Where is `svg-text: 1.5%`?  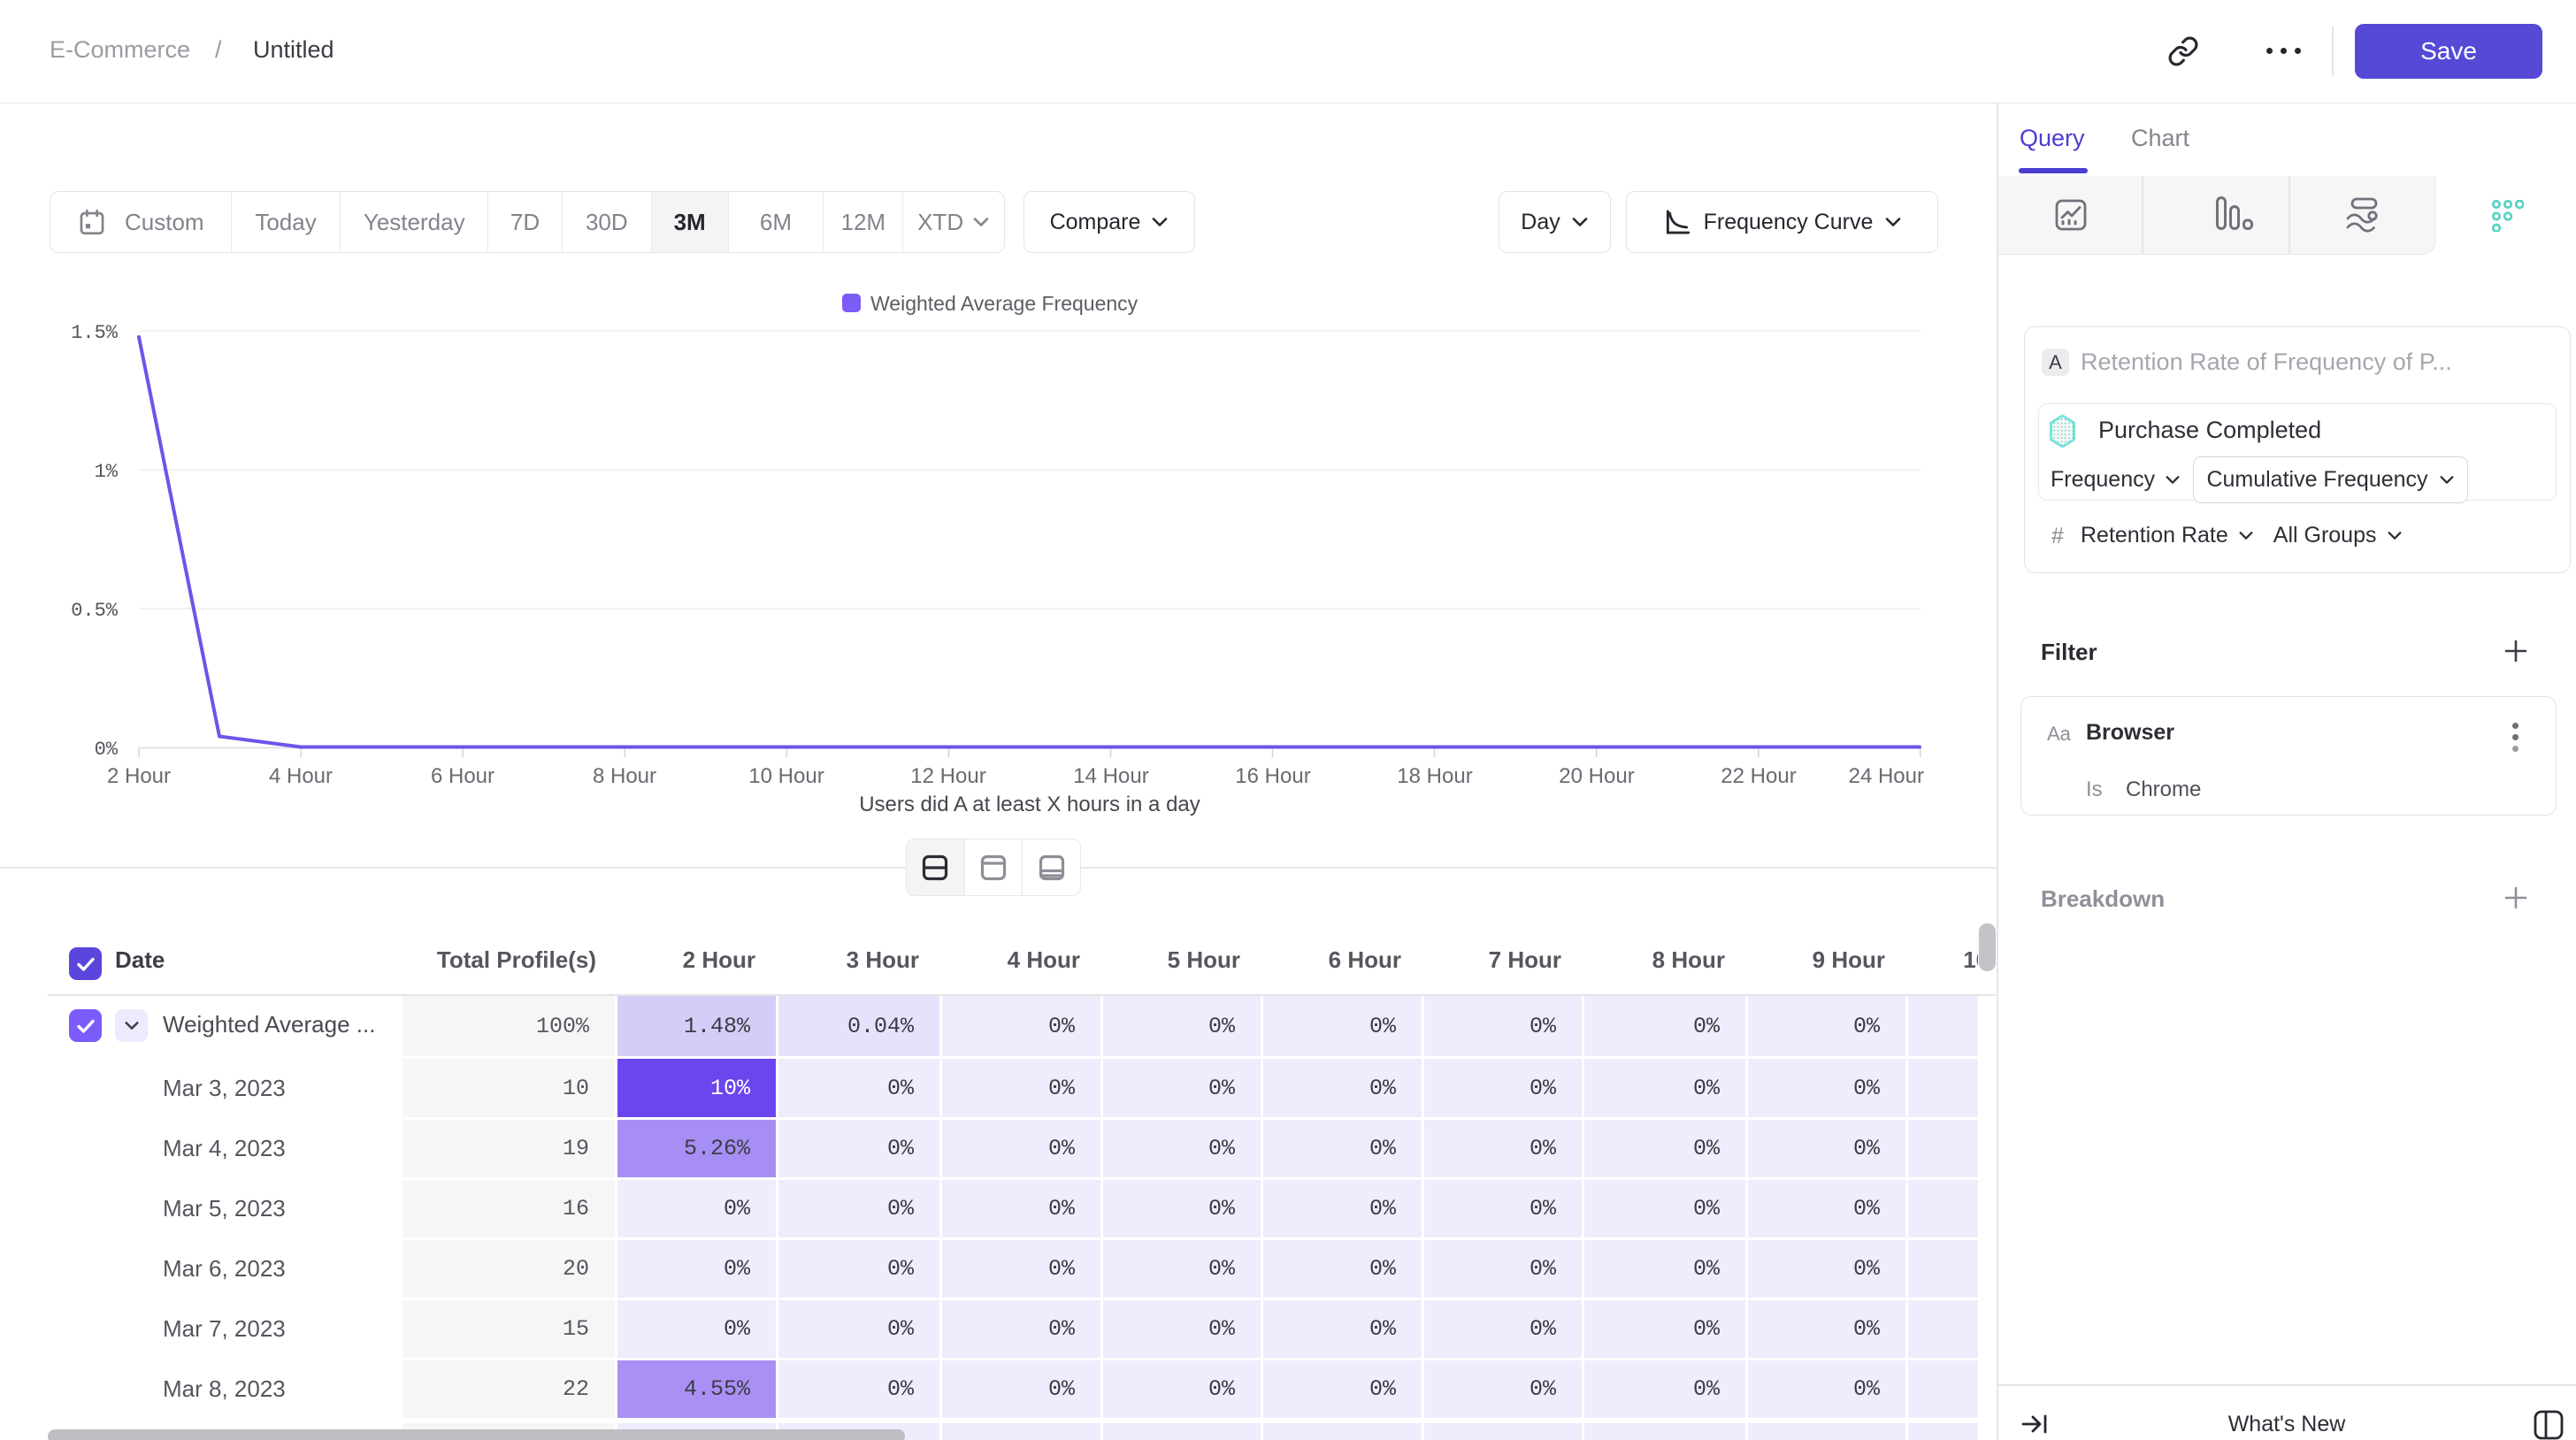 svg-text: 1.5% is located at coordinates (95, 333).